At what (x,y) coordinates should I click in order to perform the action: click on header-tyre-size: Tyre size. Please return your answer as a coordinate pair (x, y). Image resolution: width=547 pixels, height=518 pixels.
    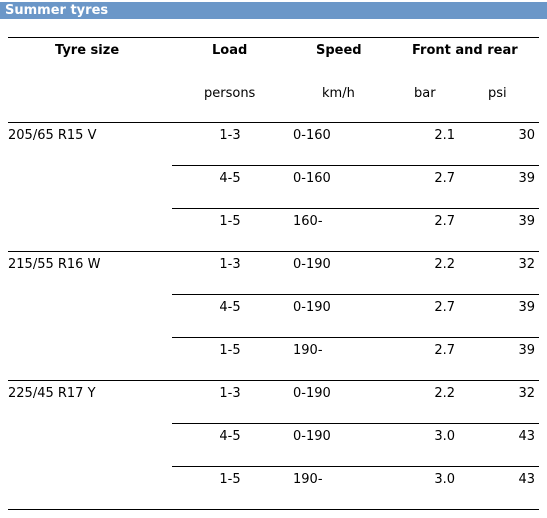
    Looking at the image, I should click on (87, 50).